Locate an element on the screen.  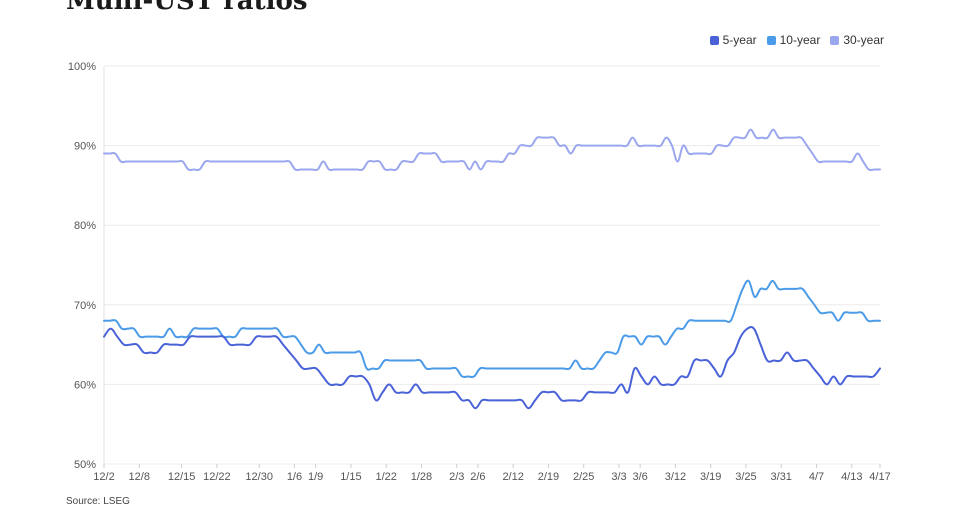
legend-swatch-10-year is located at coordinates (771, 40).